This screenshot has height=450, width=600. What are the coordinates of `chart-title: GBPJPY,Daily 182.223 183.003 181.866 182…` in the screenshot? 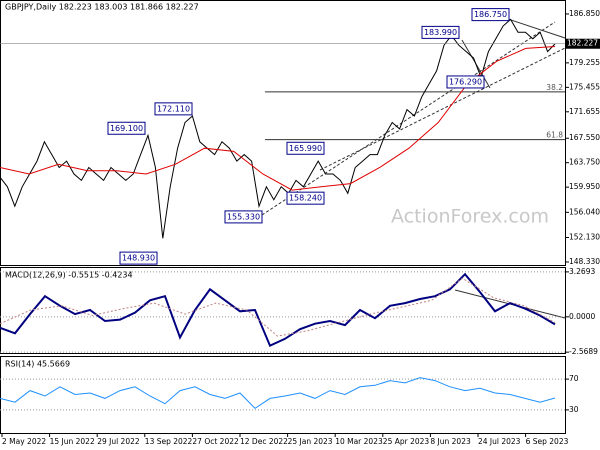 It's located at (102, 7).